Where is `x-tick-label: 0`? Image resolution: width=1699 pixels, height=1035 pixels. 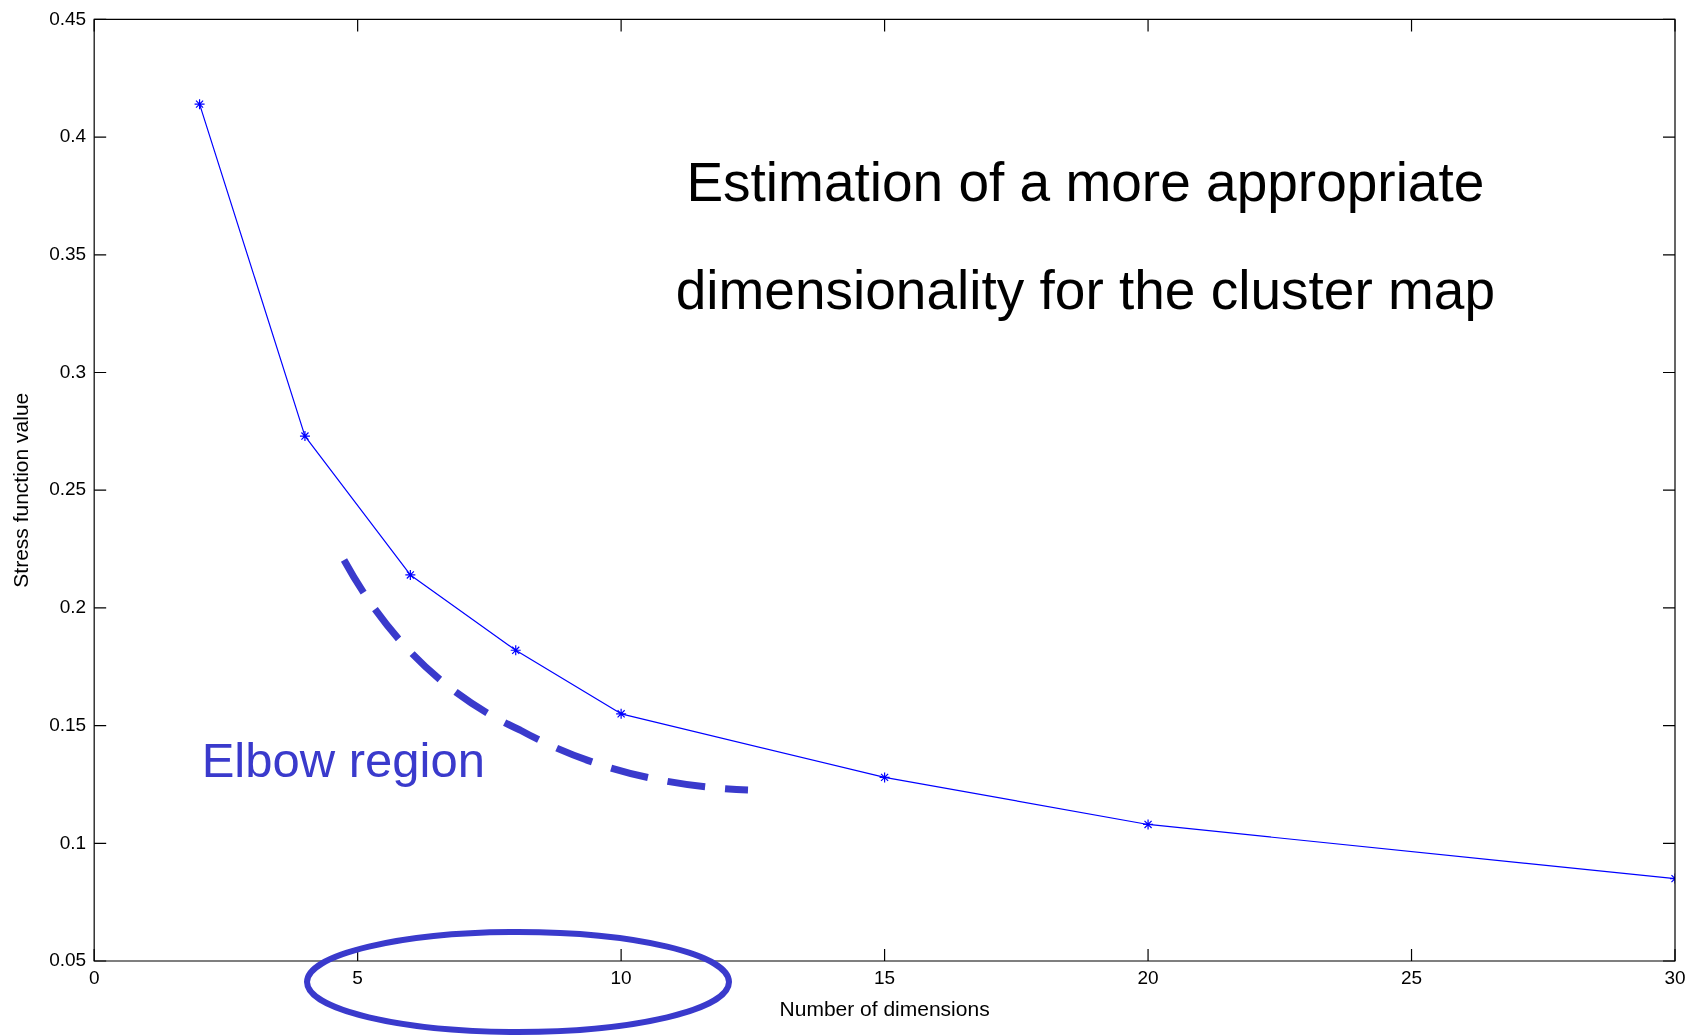 x-tick-label: 0 is located at coordinates (94, 977).